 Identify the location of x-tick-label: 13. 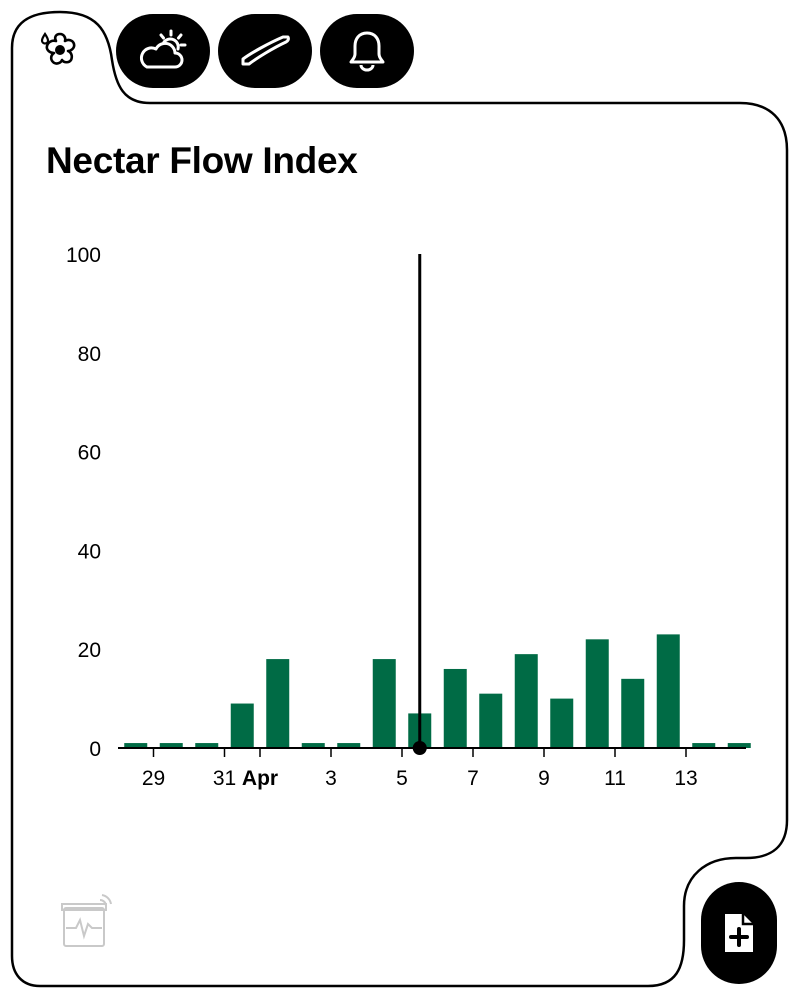
(685, 778).